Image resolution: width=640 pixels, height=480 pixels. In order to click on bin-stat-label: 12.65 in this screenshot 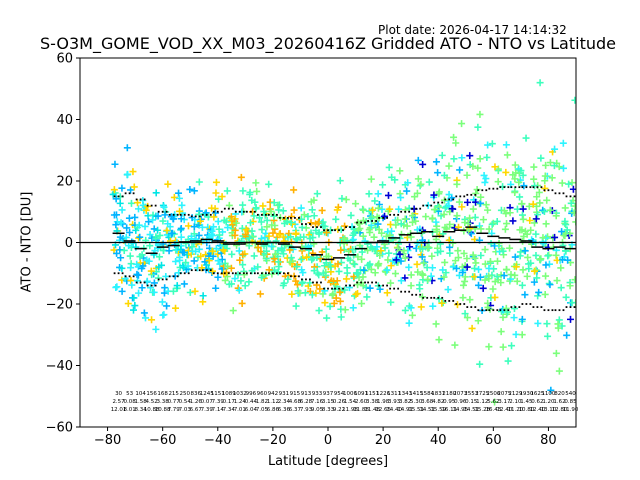, I will do `click(383, 410)`.